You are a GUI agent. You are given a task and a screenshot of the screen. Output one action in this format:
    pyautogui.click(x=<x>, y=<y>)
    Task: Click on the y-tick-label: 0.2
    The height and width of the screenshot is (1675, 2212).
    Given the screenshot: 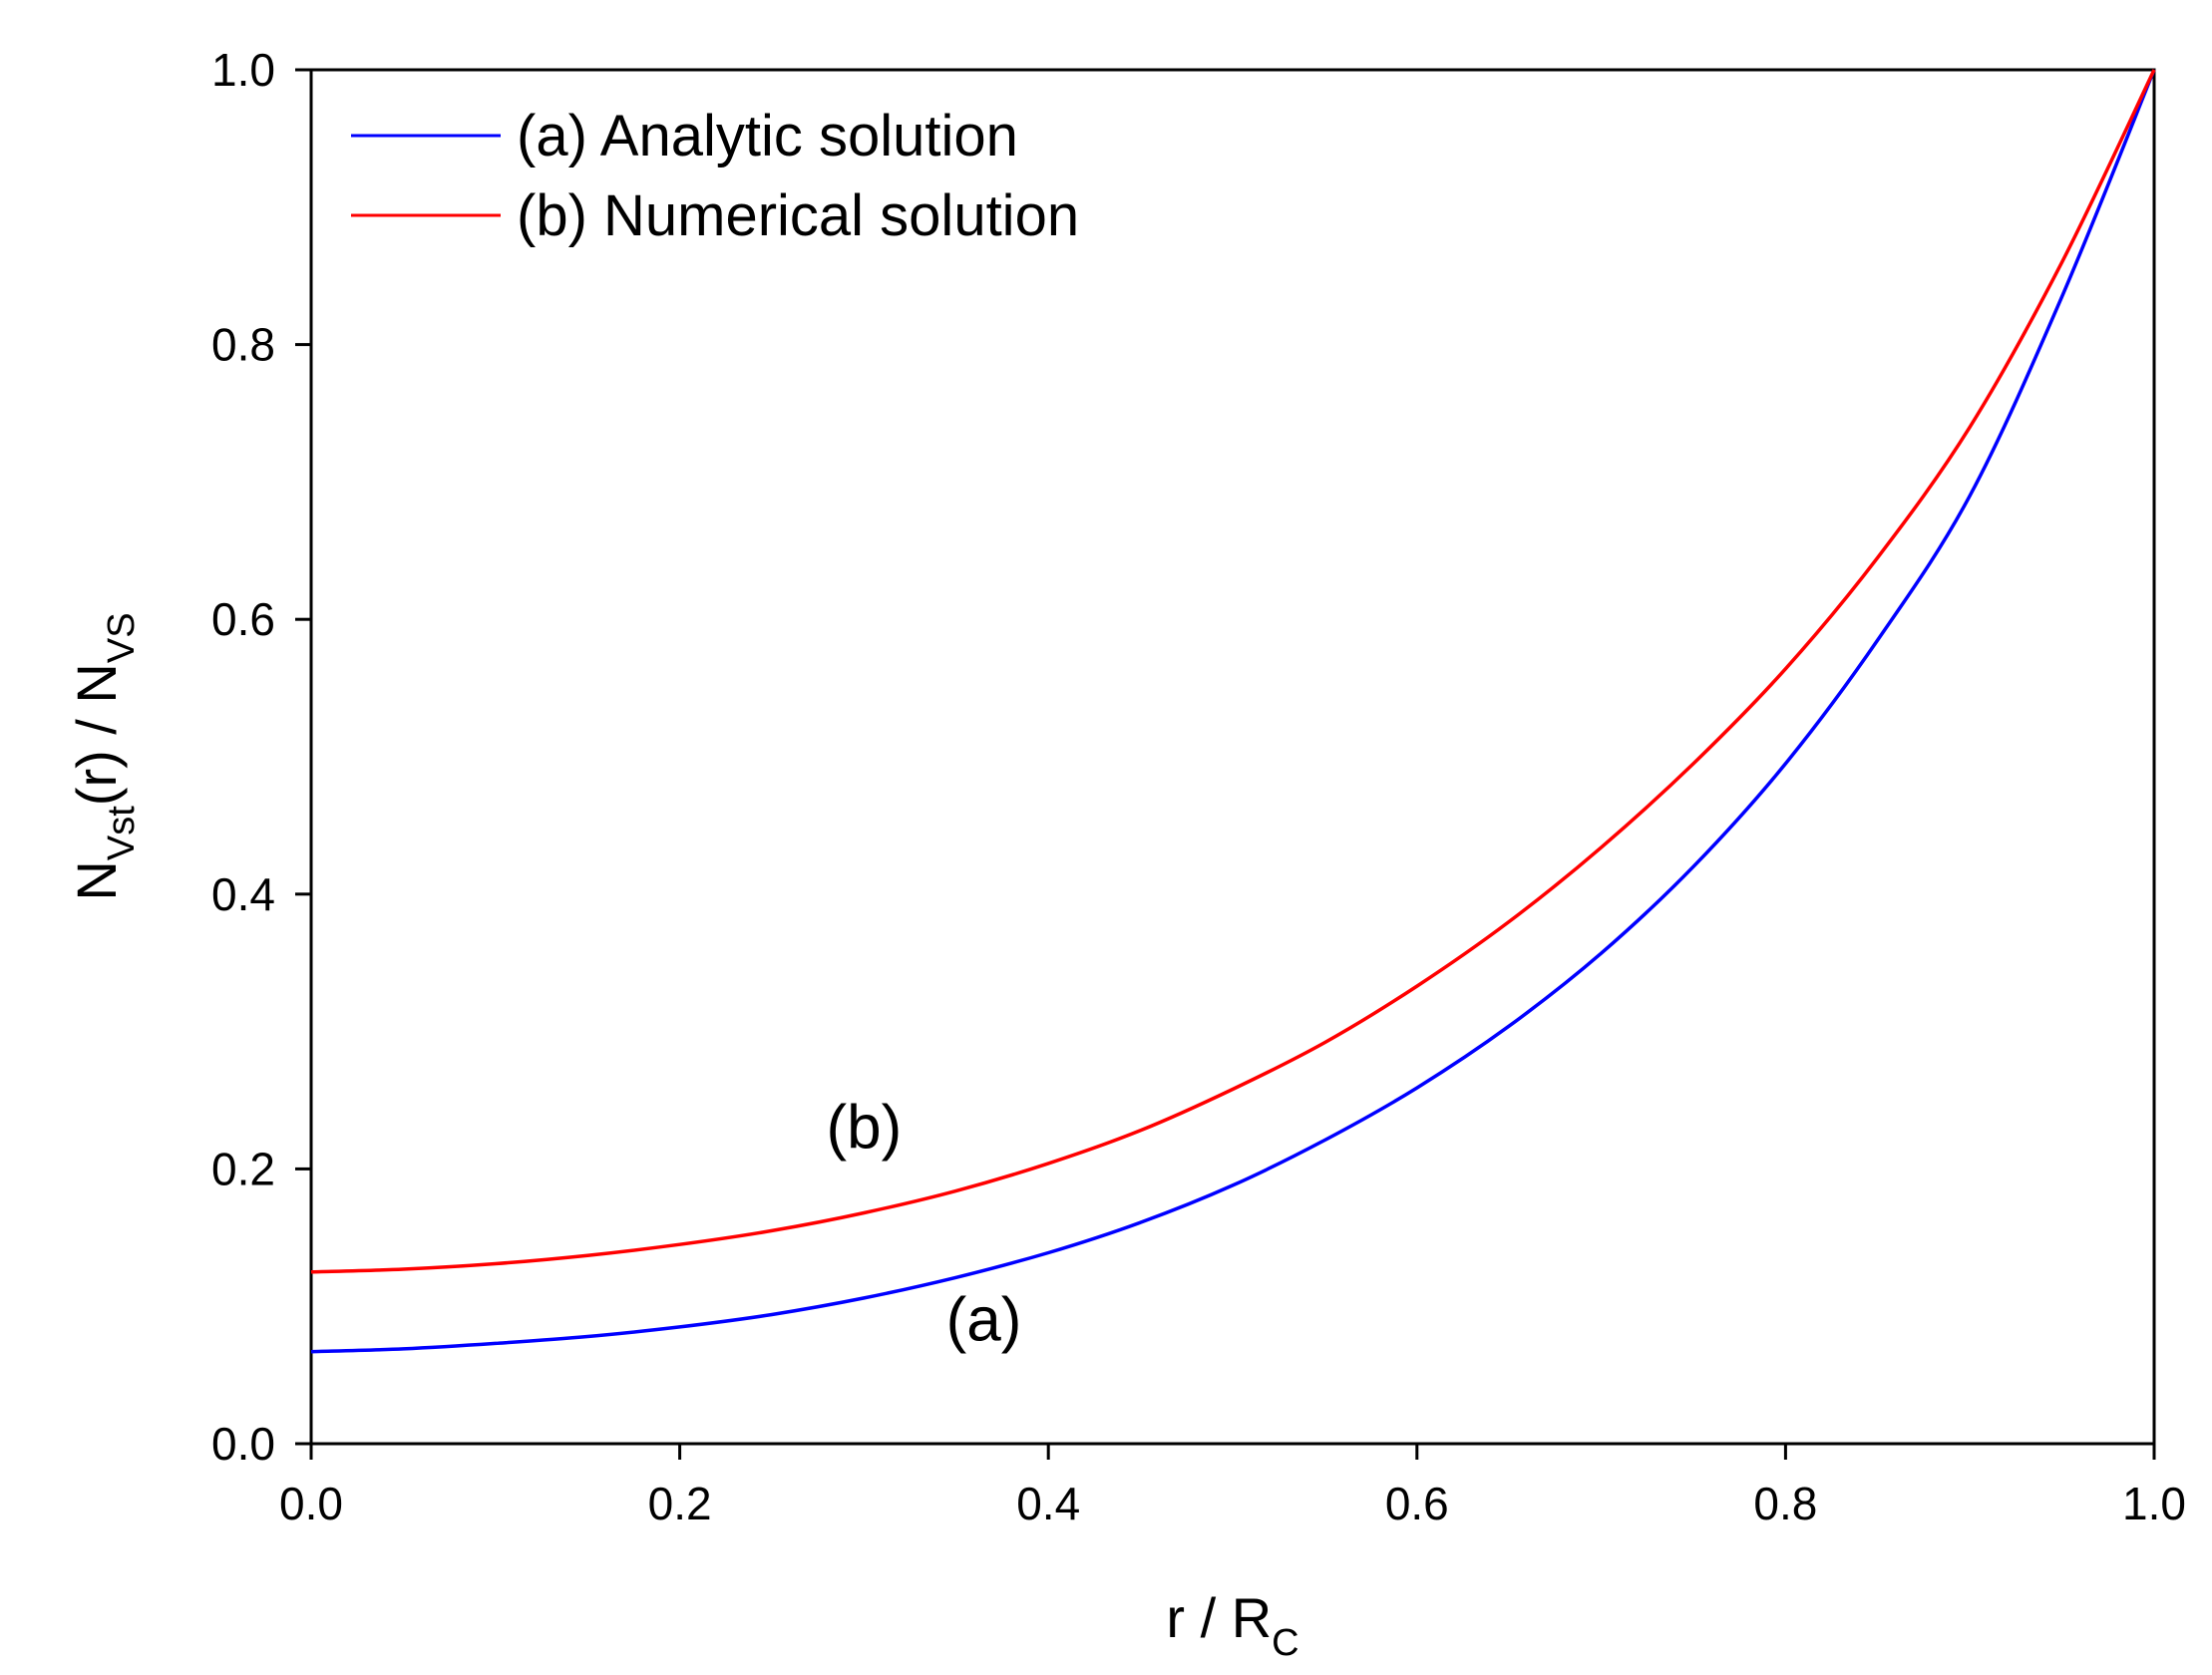 What is the action you would take?
    pyautogui.click(x=243, y=1168)
    